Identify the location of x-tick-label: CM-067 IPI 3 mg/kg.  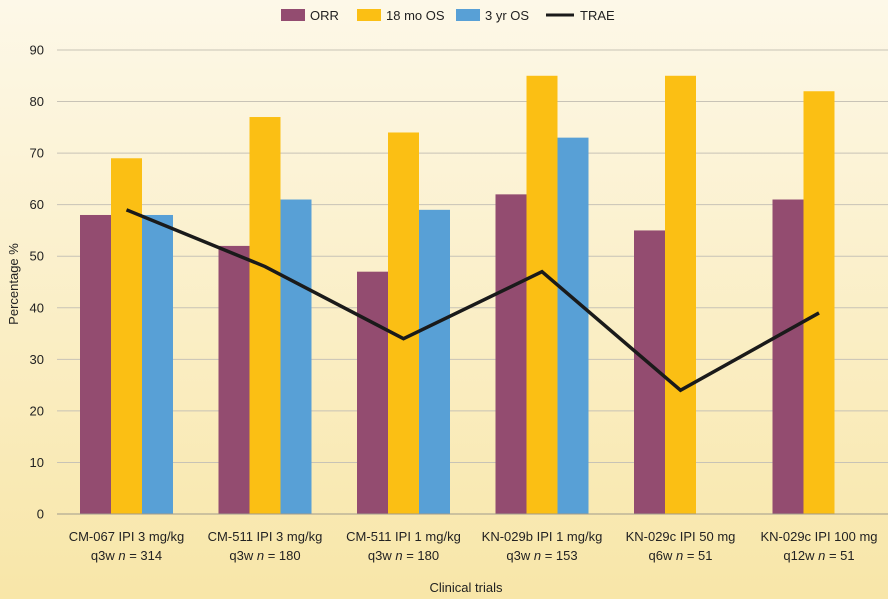
(127, 536).